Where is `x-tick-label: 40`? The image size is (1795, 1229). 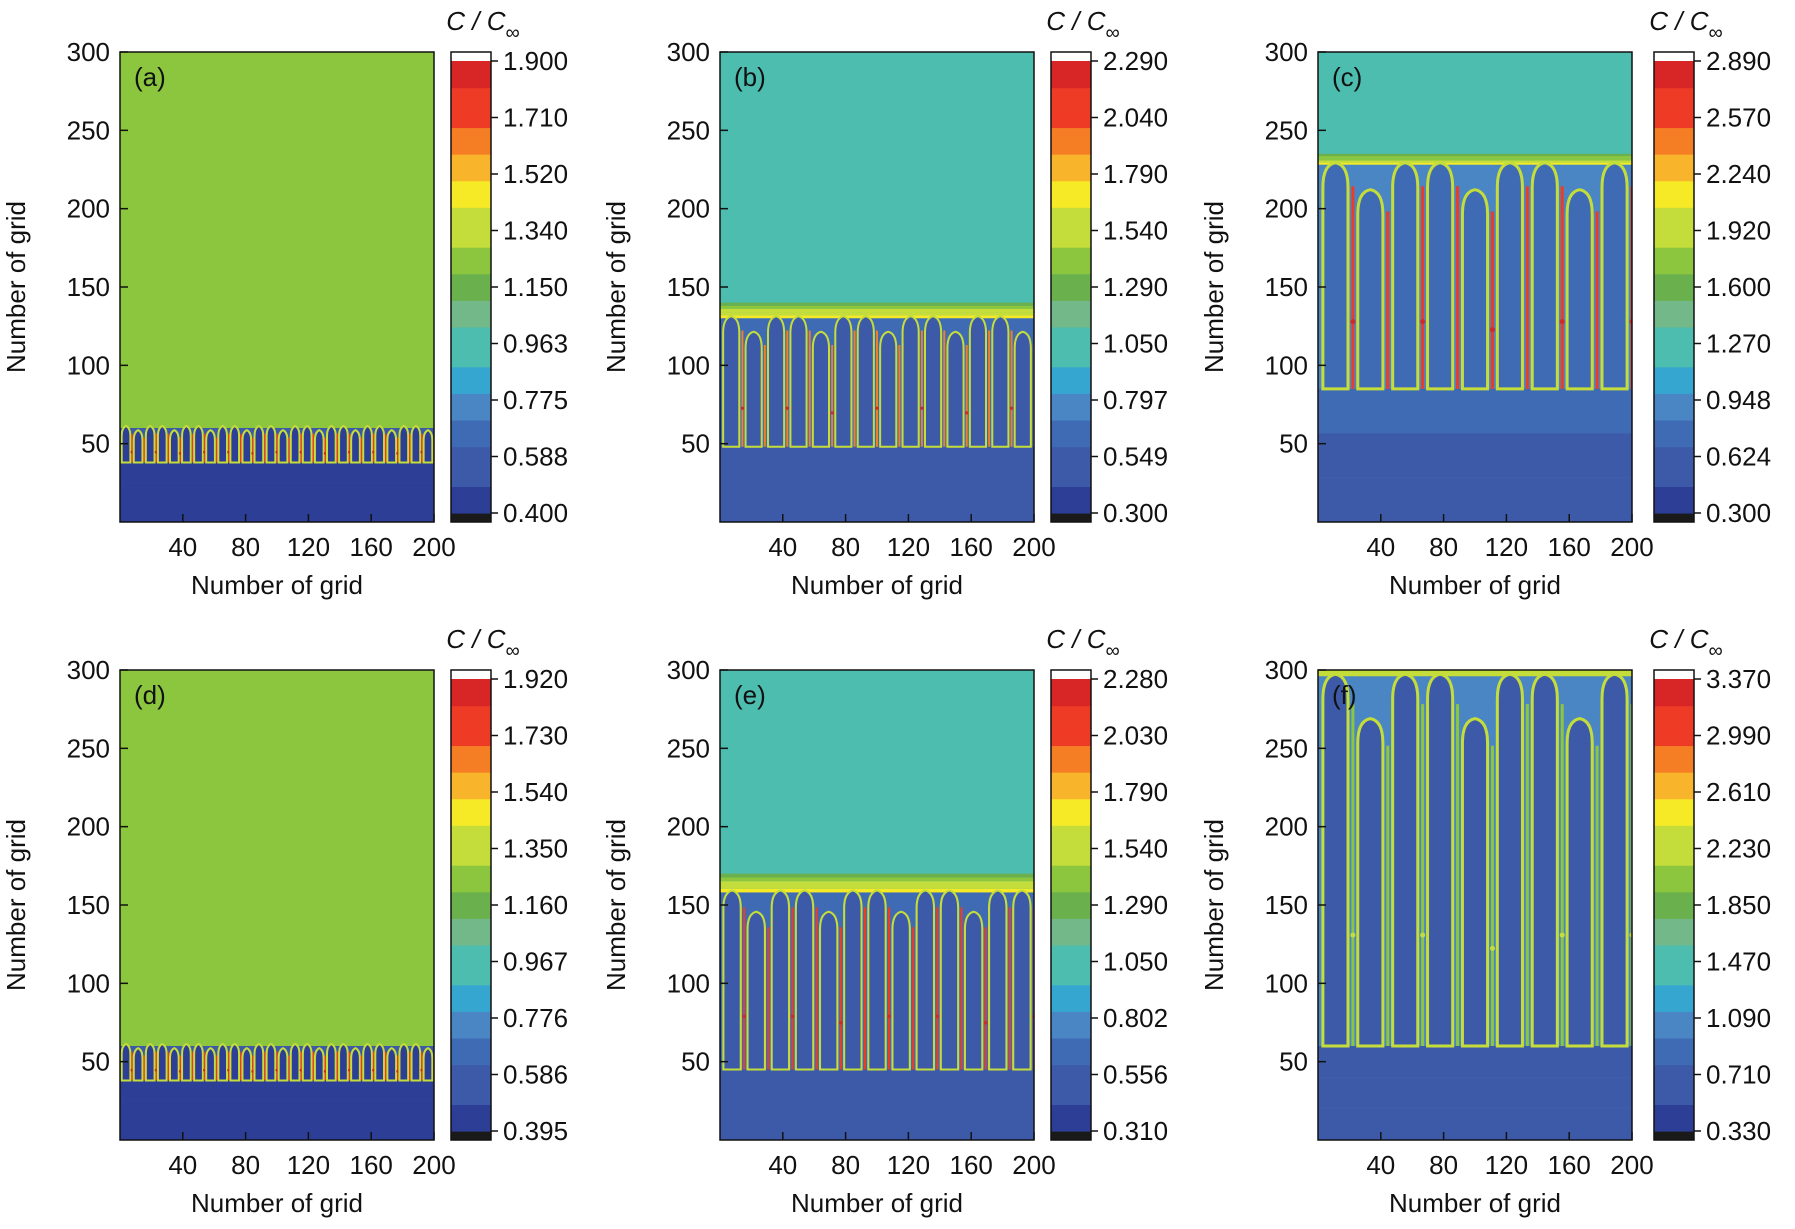 x-tick-label: 40 is located at coordinates (782, 1165).